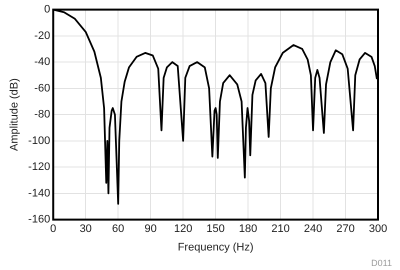 This screenshot has width=400, height=270. What do you see at coordinates (42, 114) in the screenshot?
I see `y-tick-label: -80` at bounding box center [42, 114].